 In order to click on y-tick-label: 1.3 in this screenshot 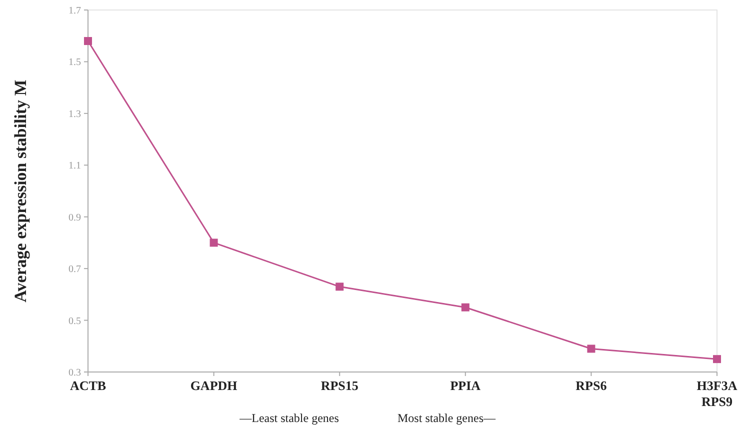, I will do `click(74, 114)`.